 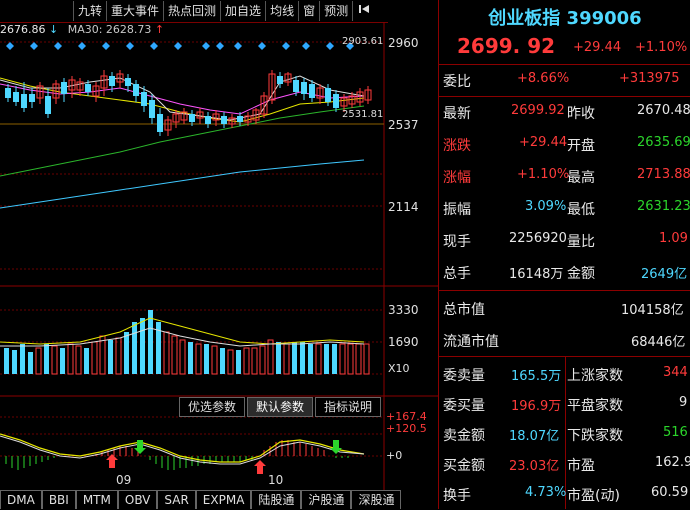 I want to click on up-arrow-icon: ↑, so click(x=159, y=29).